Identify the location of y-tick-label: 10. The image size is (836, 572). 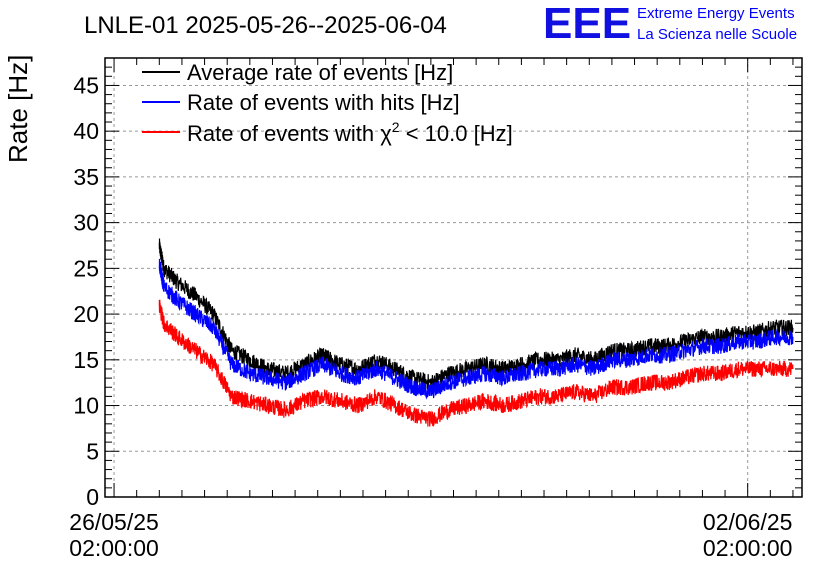
(86, 406).